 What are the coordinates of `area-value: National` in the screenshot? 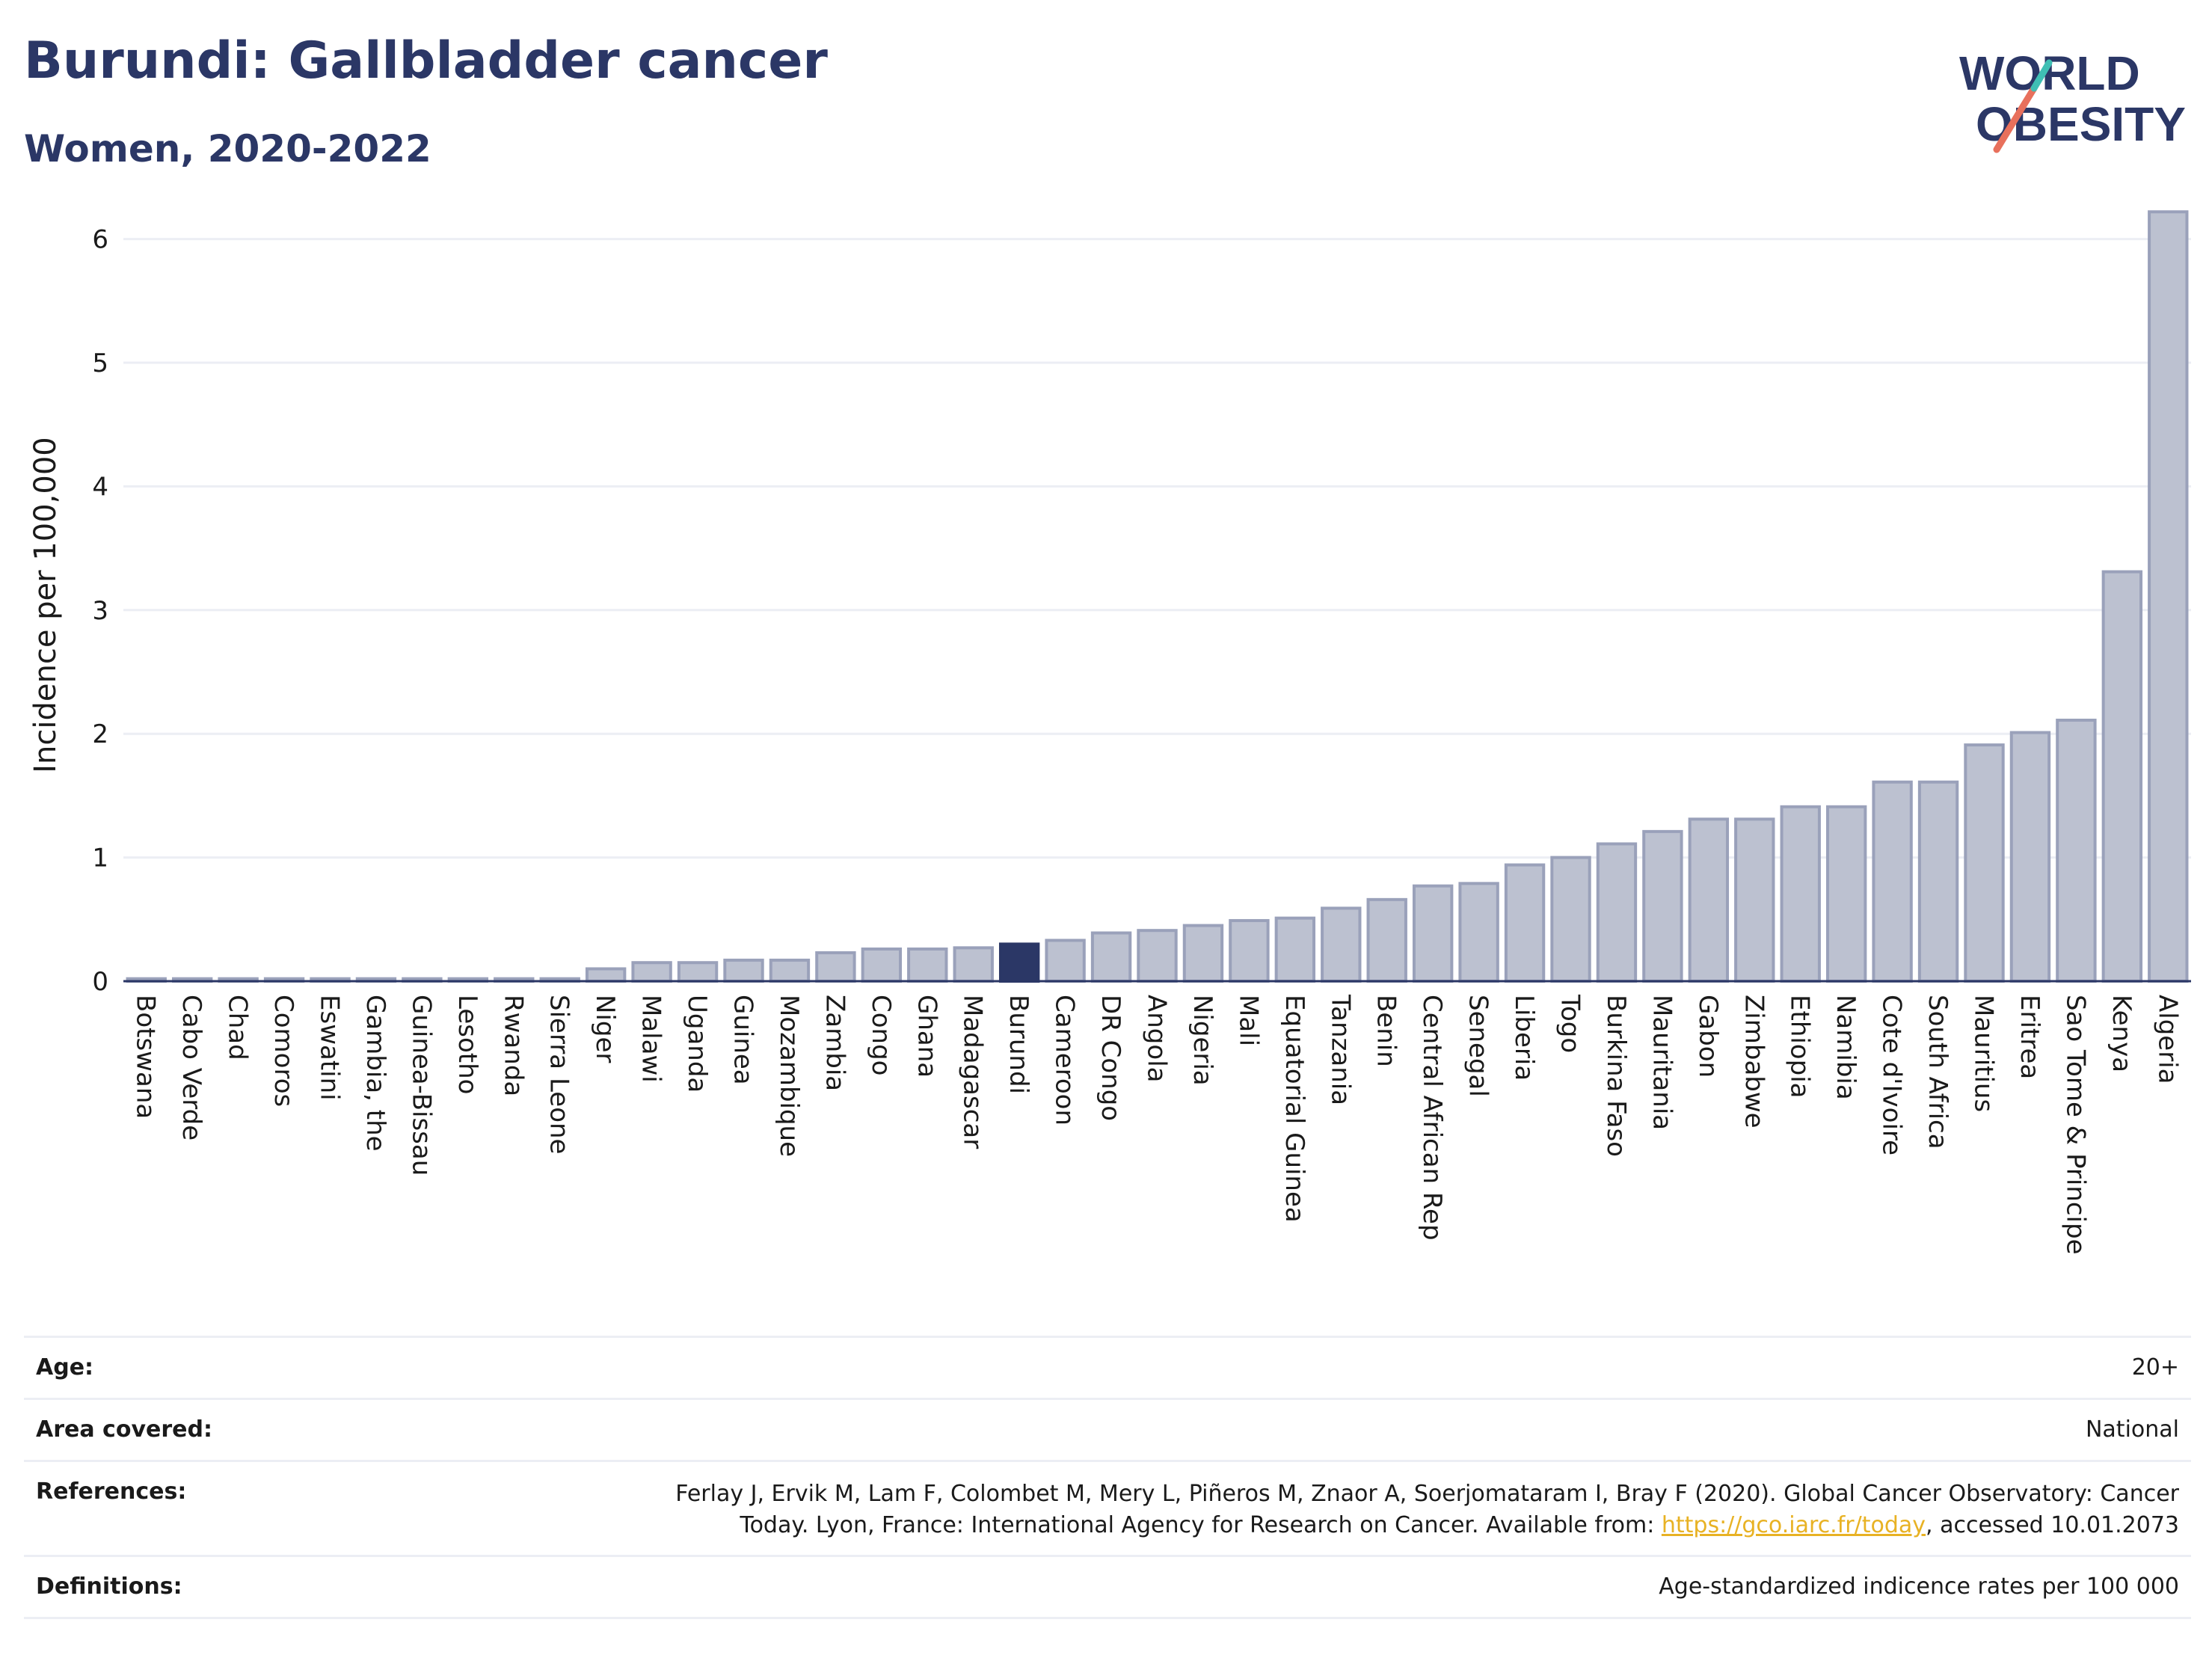 It's located at (2132, 1429).